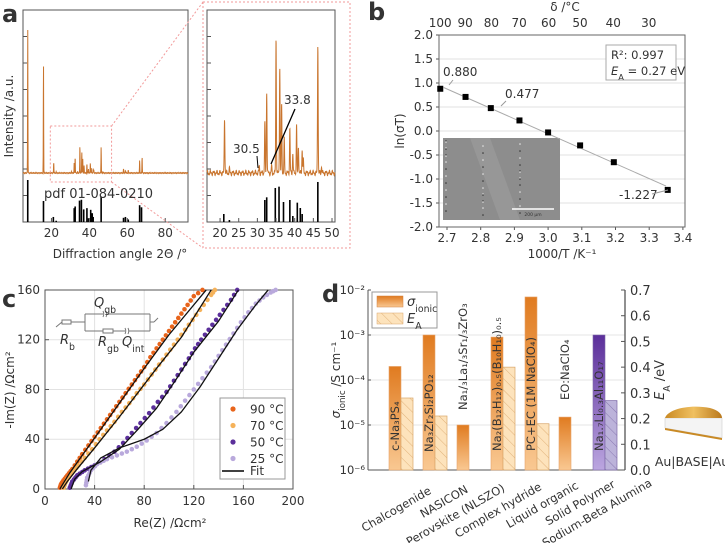 The image size is (725, 543). Describe the element at coordinates (648, 23) in the screenshot. I see `top-tick-label: 30` at that location.